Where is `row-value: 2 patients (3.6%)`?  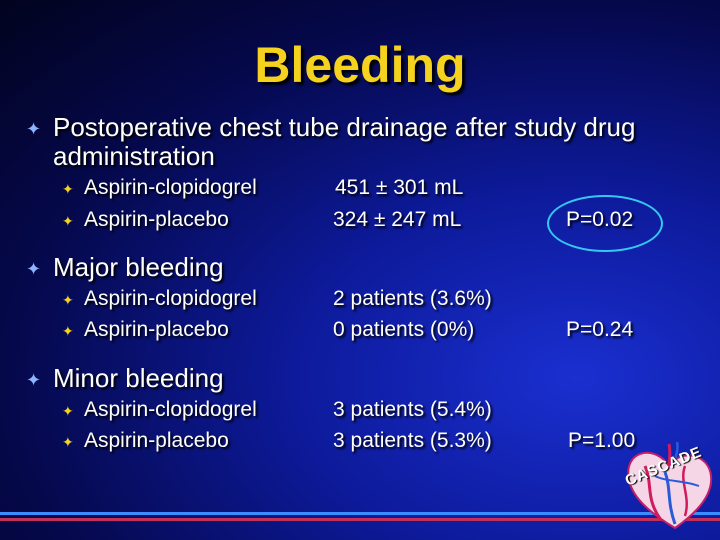 row-value: 2 patients (3.6%) is located at coordinates (412, 298).